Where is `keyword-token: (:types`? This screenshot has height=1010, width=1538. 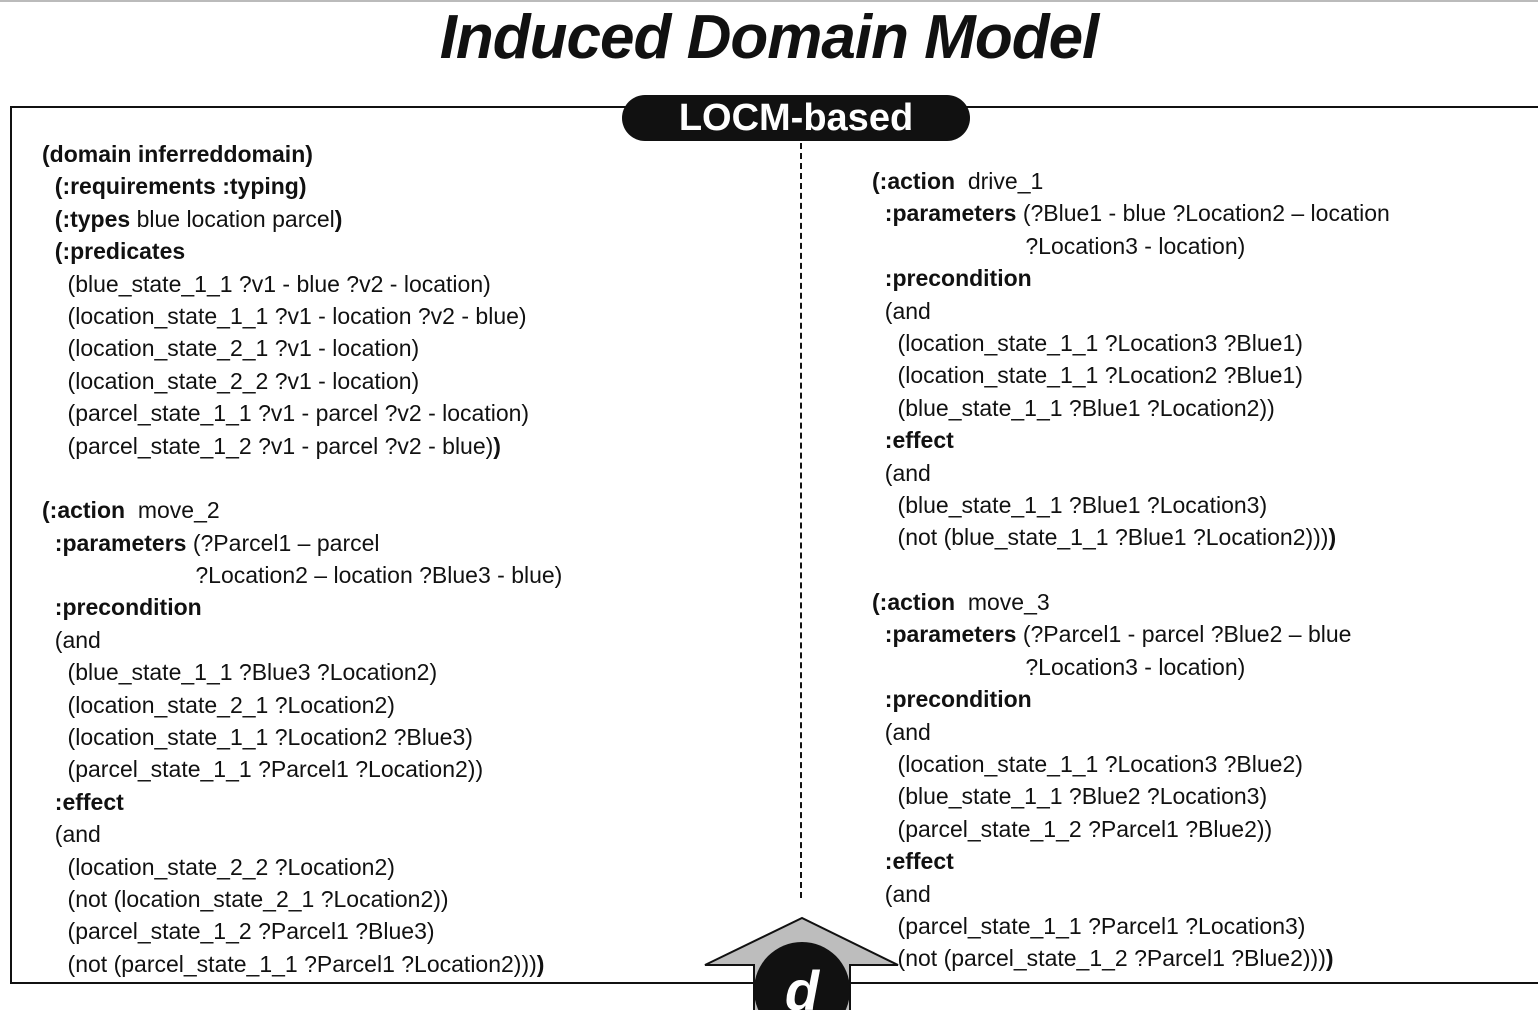
keyword-token: (:types is located at coordinates (86, 218).